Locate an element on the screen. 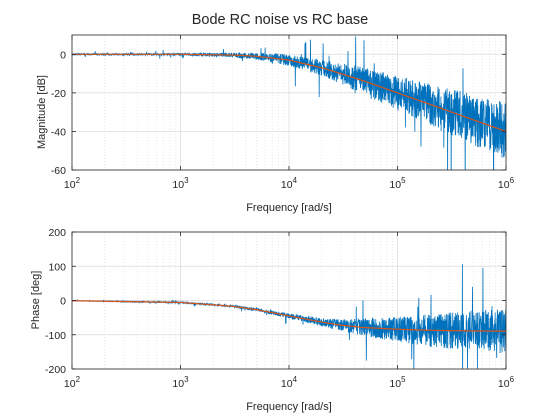  y-tick-label: 200 is located at coordinates (57, 233).